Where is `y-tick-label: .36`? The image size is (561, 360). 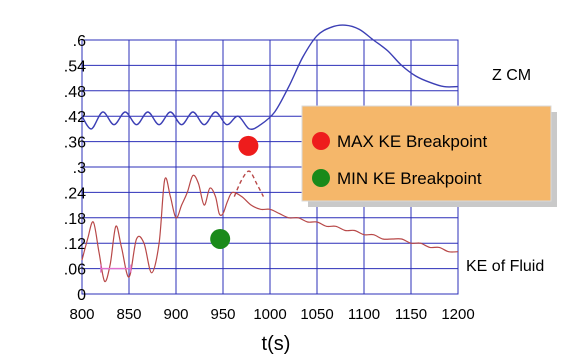
y-tick-label: .36 is located at coordinates (75, 143).